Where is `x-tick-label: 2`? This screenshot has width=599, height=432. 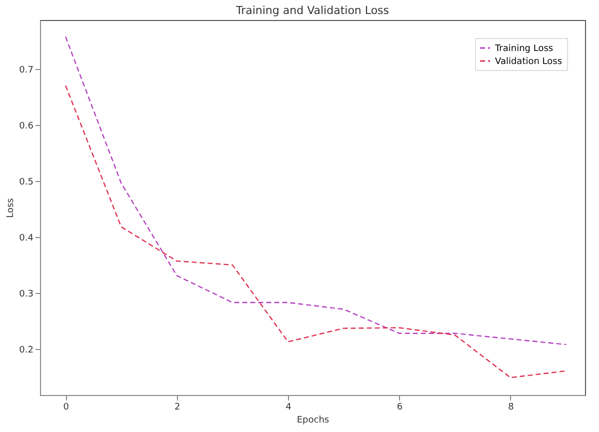 x-tick-label: 2 is located at coordinates (177, 407).